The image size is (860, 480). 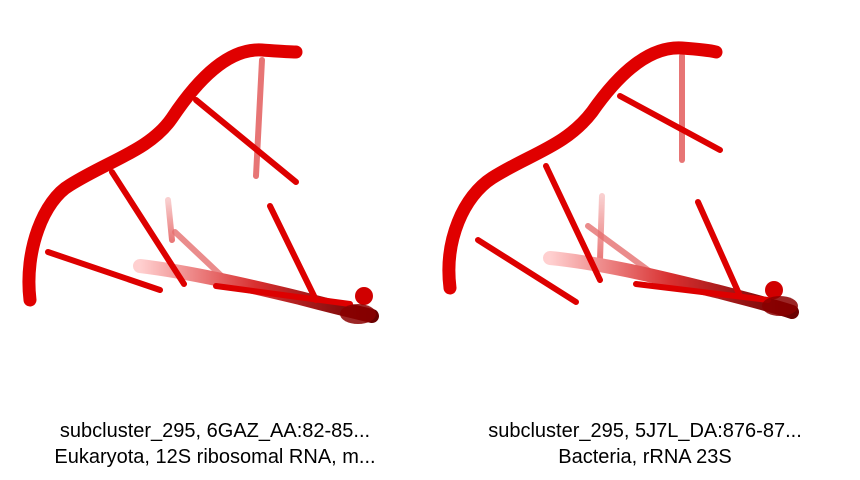 What do you see at coordinates (645, 457) in the screenshot?
I see `caption-line-2: Bacteria, rRNA 23S` at bounding box center [645, 457].